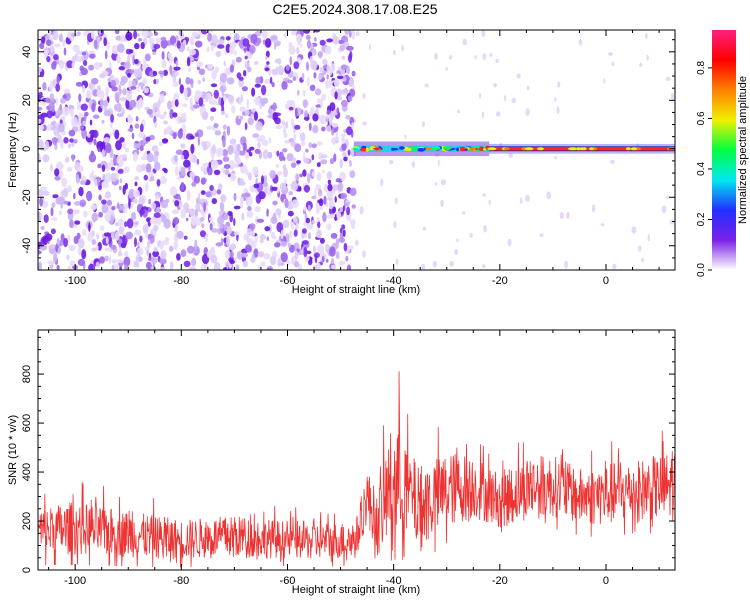 This screenshot has width=750, height=600. Describe the element at coordinates (743, 150) in the screenshot. I see `colorbar-label: Normalized spectral amplitude` at that location.